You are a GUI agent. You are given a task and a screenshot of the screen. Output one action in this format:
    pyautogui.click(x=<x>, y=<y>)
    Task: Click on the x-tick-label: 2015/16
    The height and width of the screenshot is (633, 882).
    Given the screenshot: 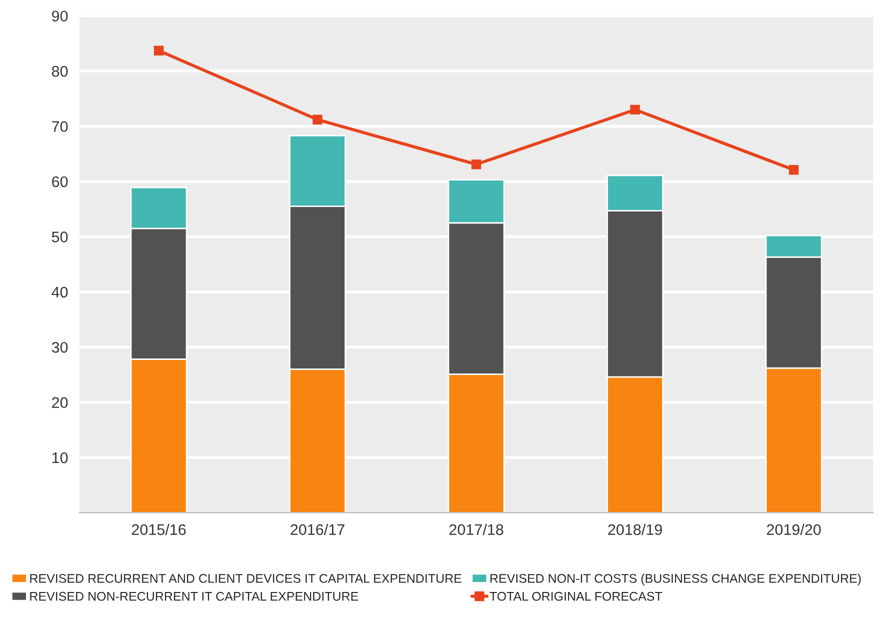 What is the action you would take?
    pyautogui.click(x=159, y=530)
    